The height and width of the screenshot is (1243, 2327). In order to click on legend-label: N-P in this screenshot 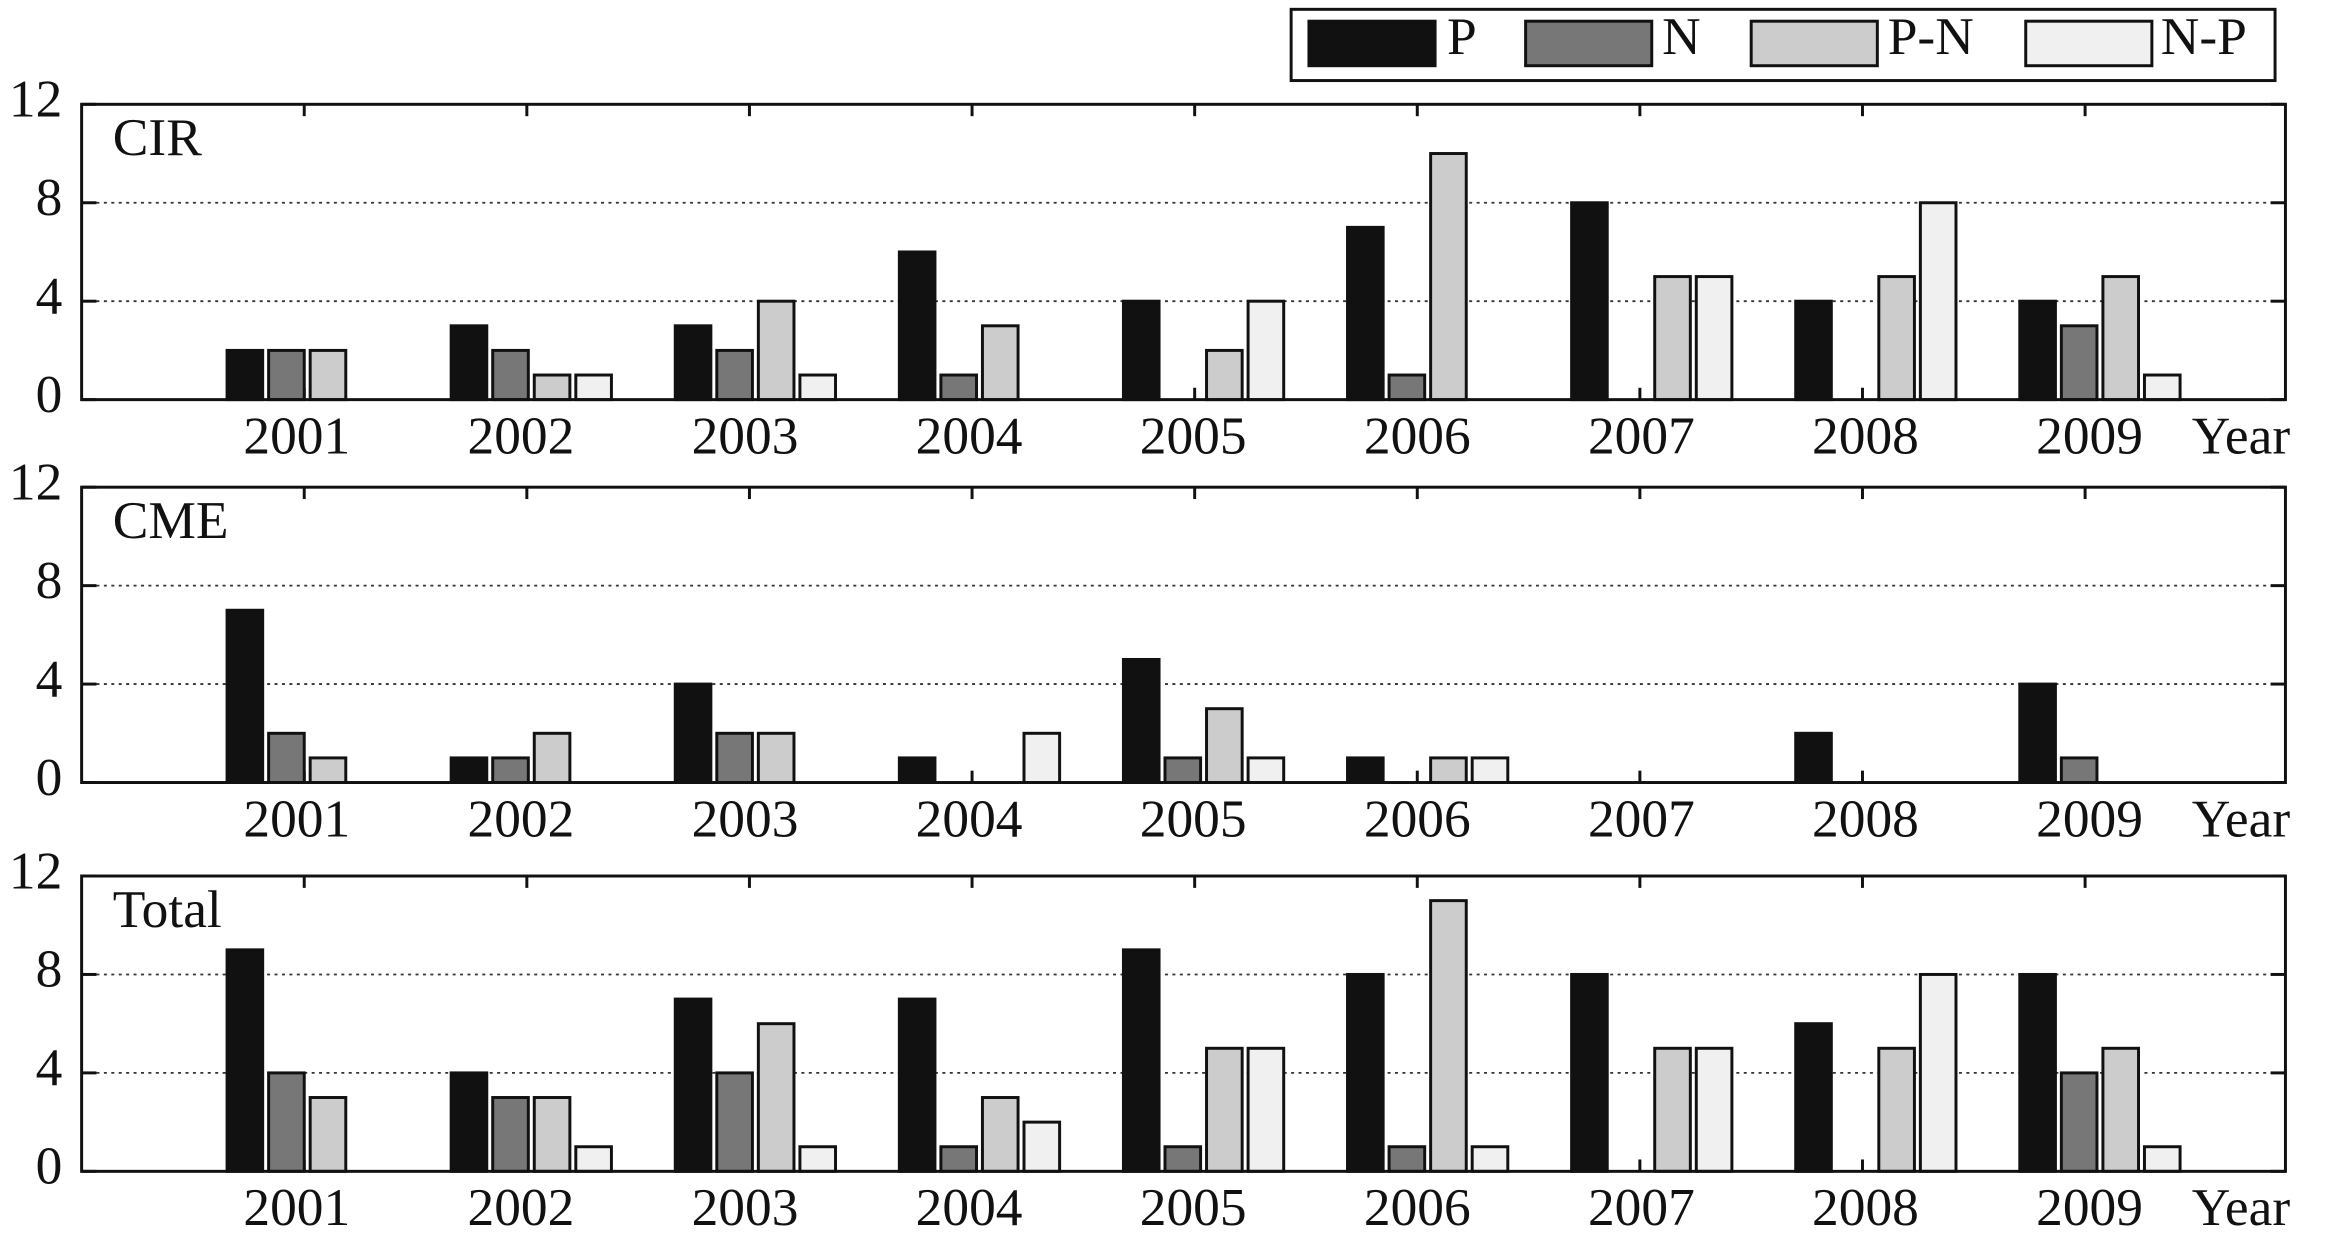, I will do `click(2204, 36)`.